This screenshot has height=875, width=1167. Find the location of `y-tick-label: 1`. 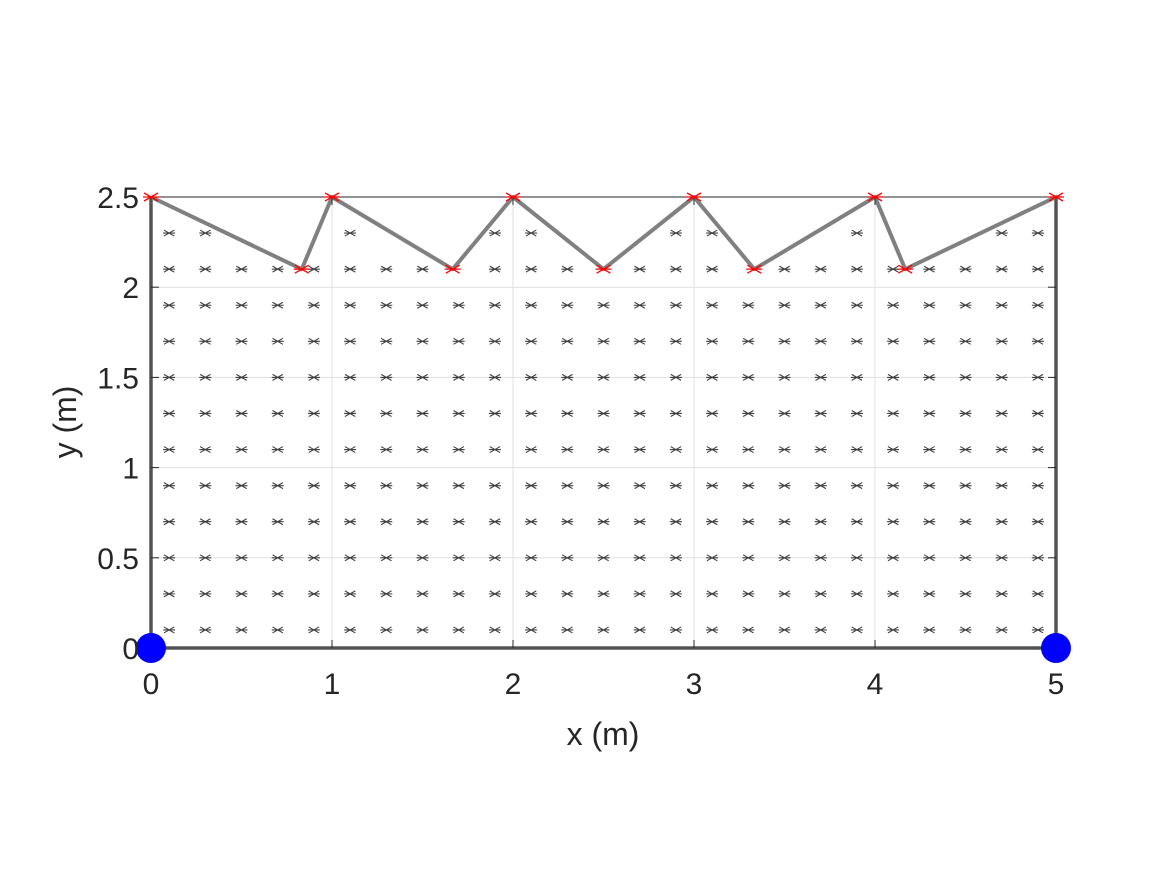

y-tick-label: 1 is located at coordinates (130, 469).